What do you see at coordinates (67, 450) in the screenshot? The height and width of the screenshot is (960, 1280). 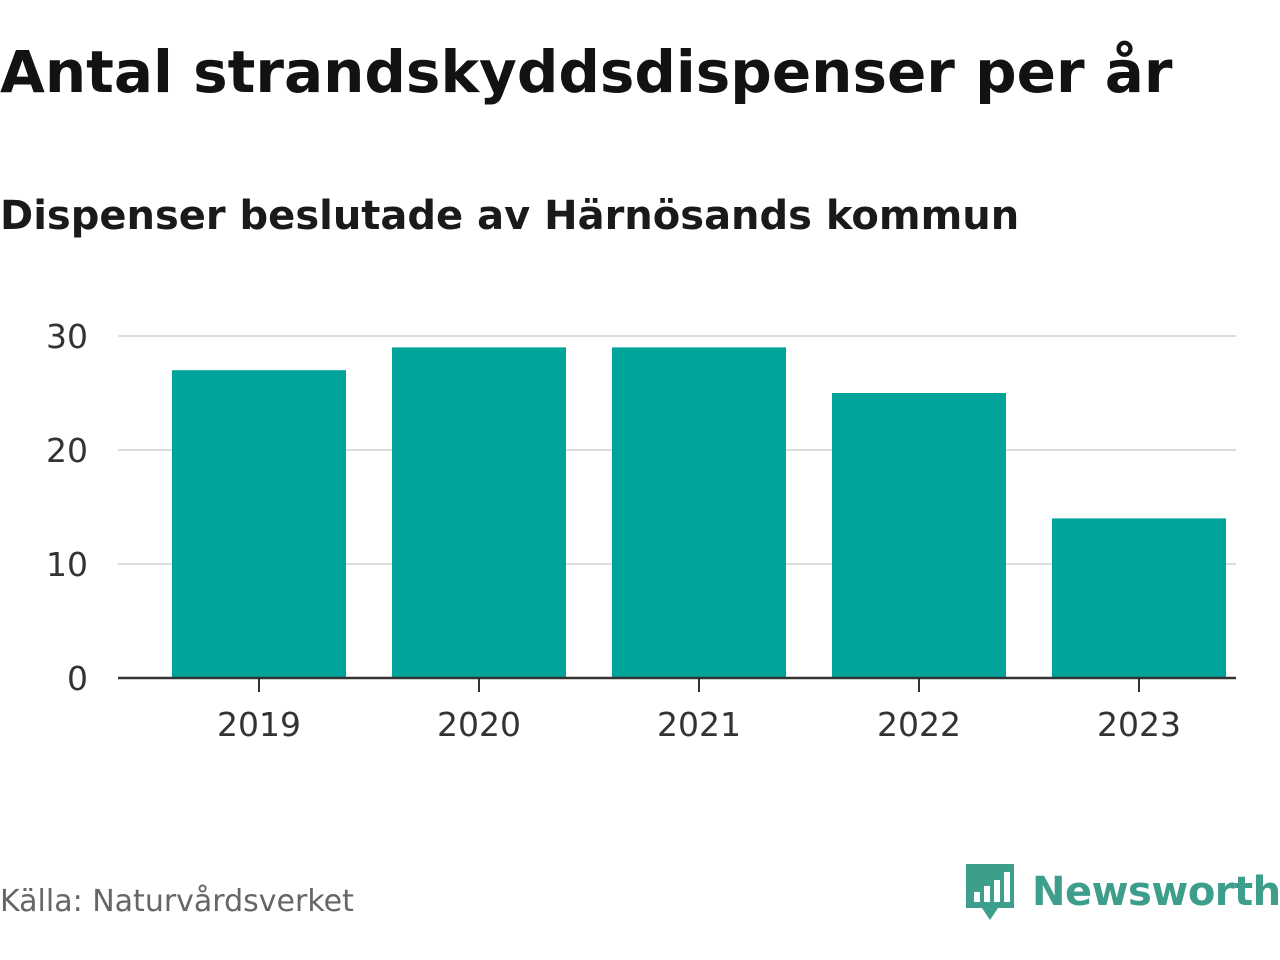 I see `y-tick-label: 20` at bounding box center [67, 450].